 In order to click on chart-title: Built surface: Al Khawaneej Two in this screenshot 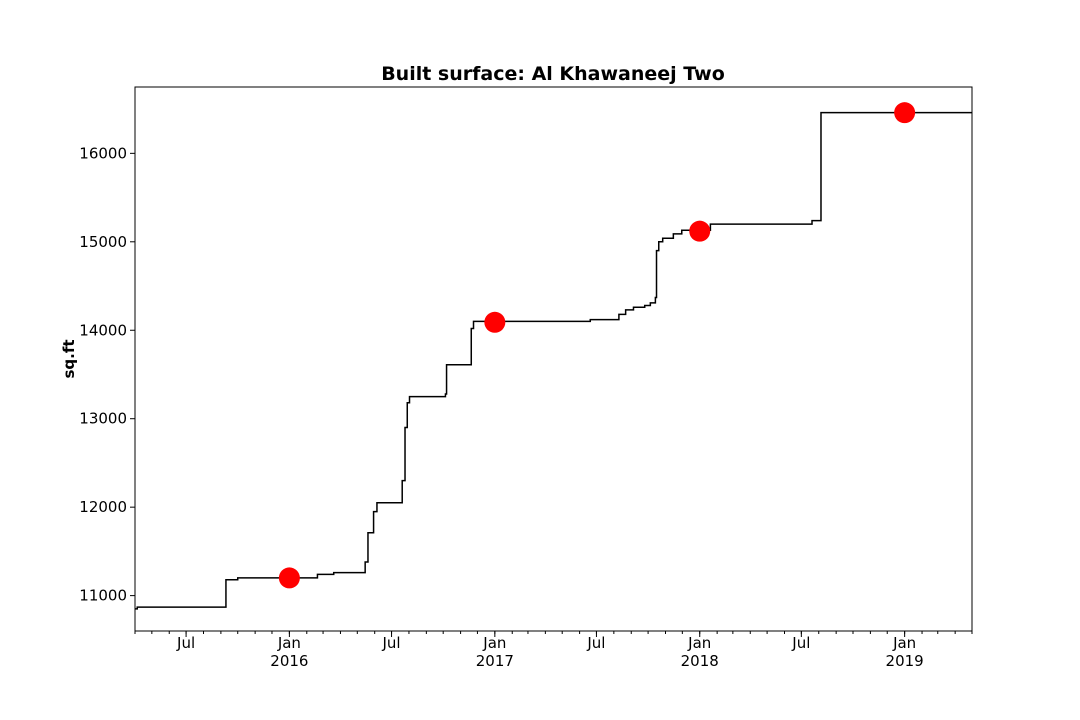, I will do `click(553, 74)`.